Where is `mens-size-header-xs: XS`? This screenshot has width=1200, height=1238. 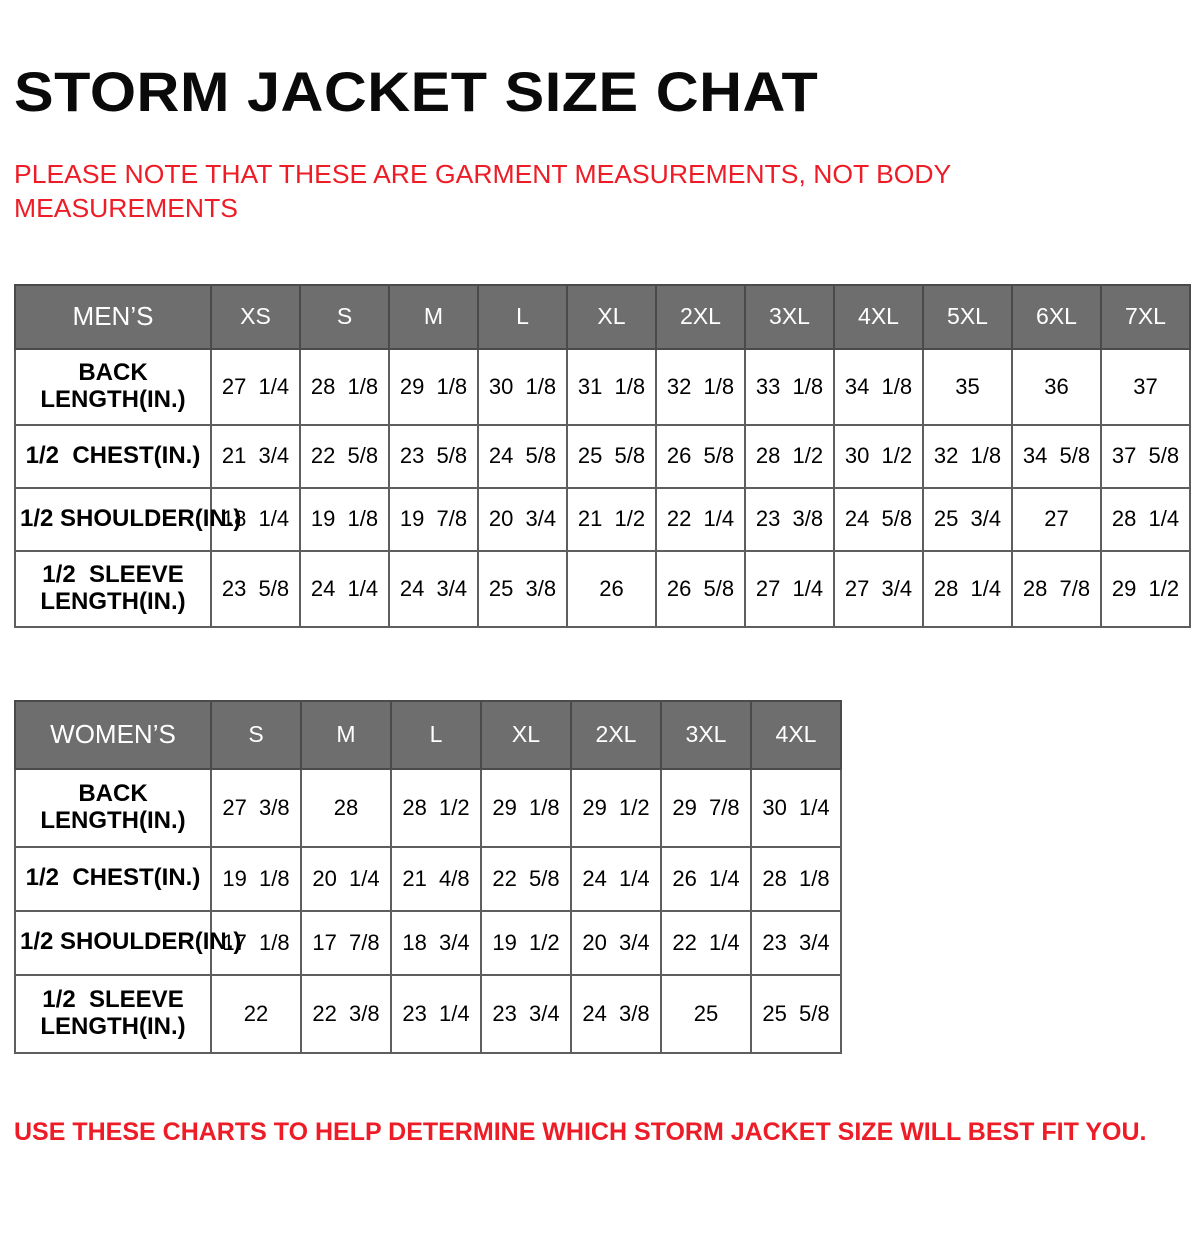 mens-size-header-xs: XS is located at coordinates (255, 316).